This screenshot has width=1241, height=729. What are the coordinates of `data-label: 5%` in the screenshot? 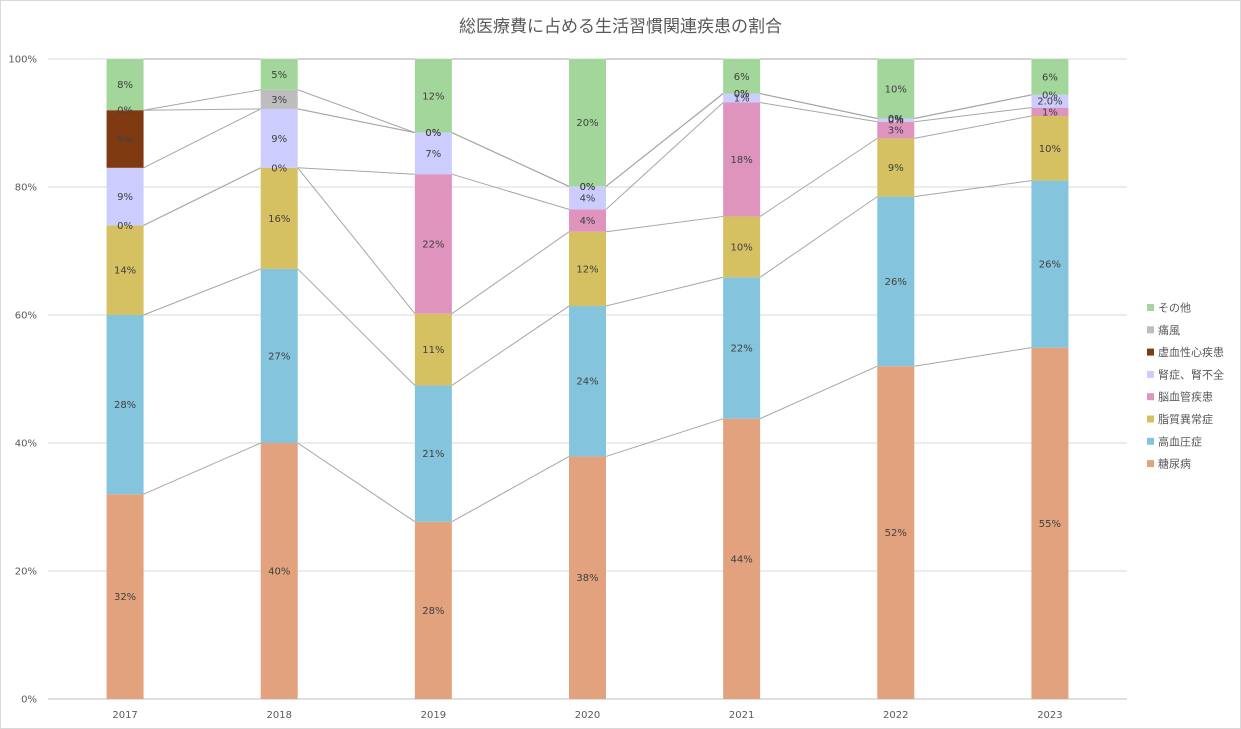 It's located at (279, 75).